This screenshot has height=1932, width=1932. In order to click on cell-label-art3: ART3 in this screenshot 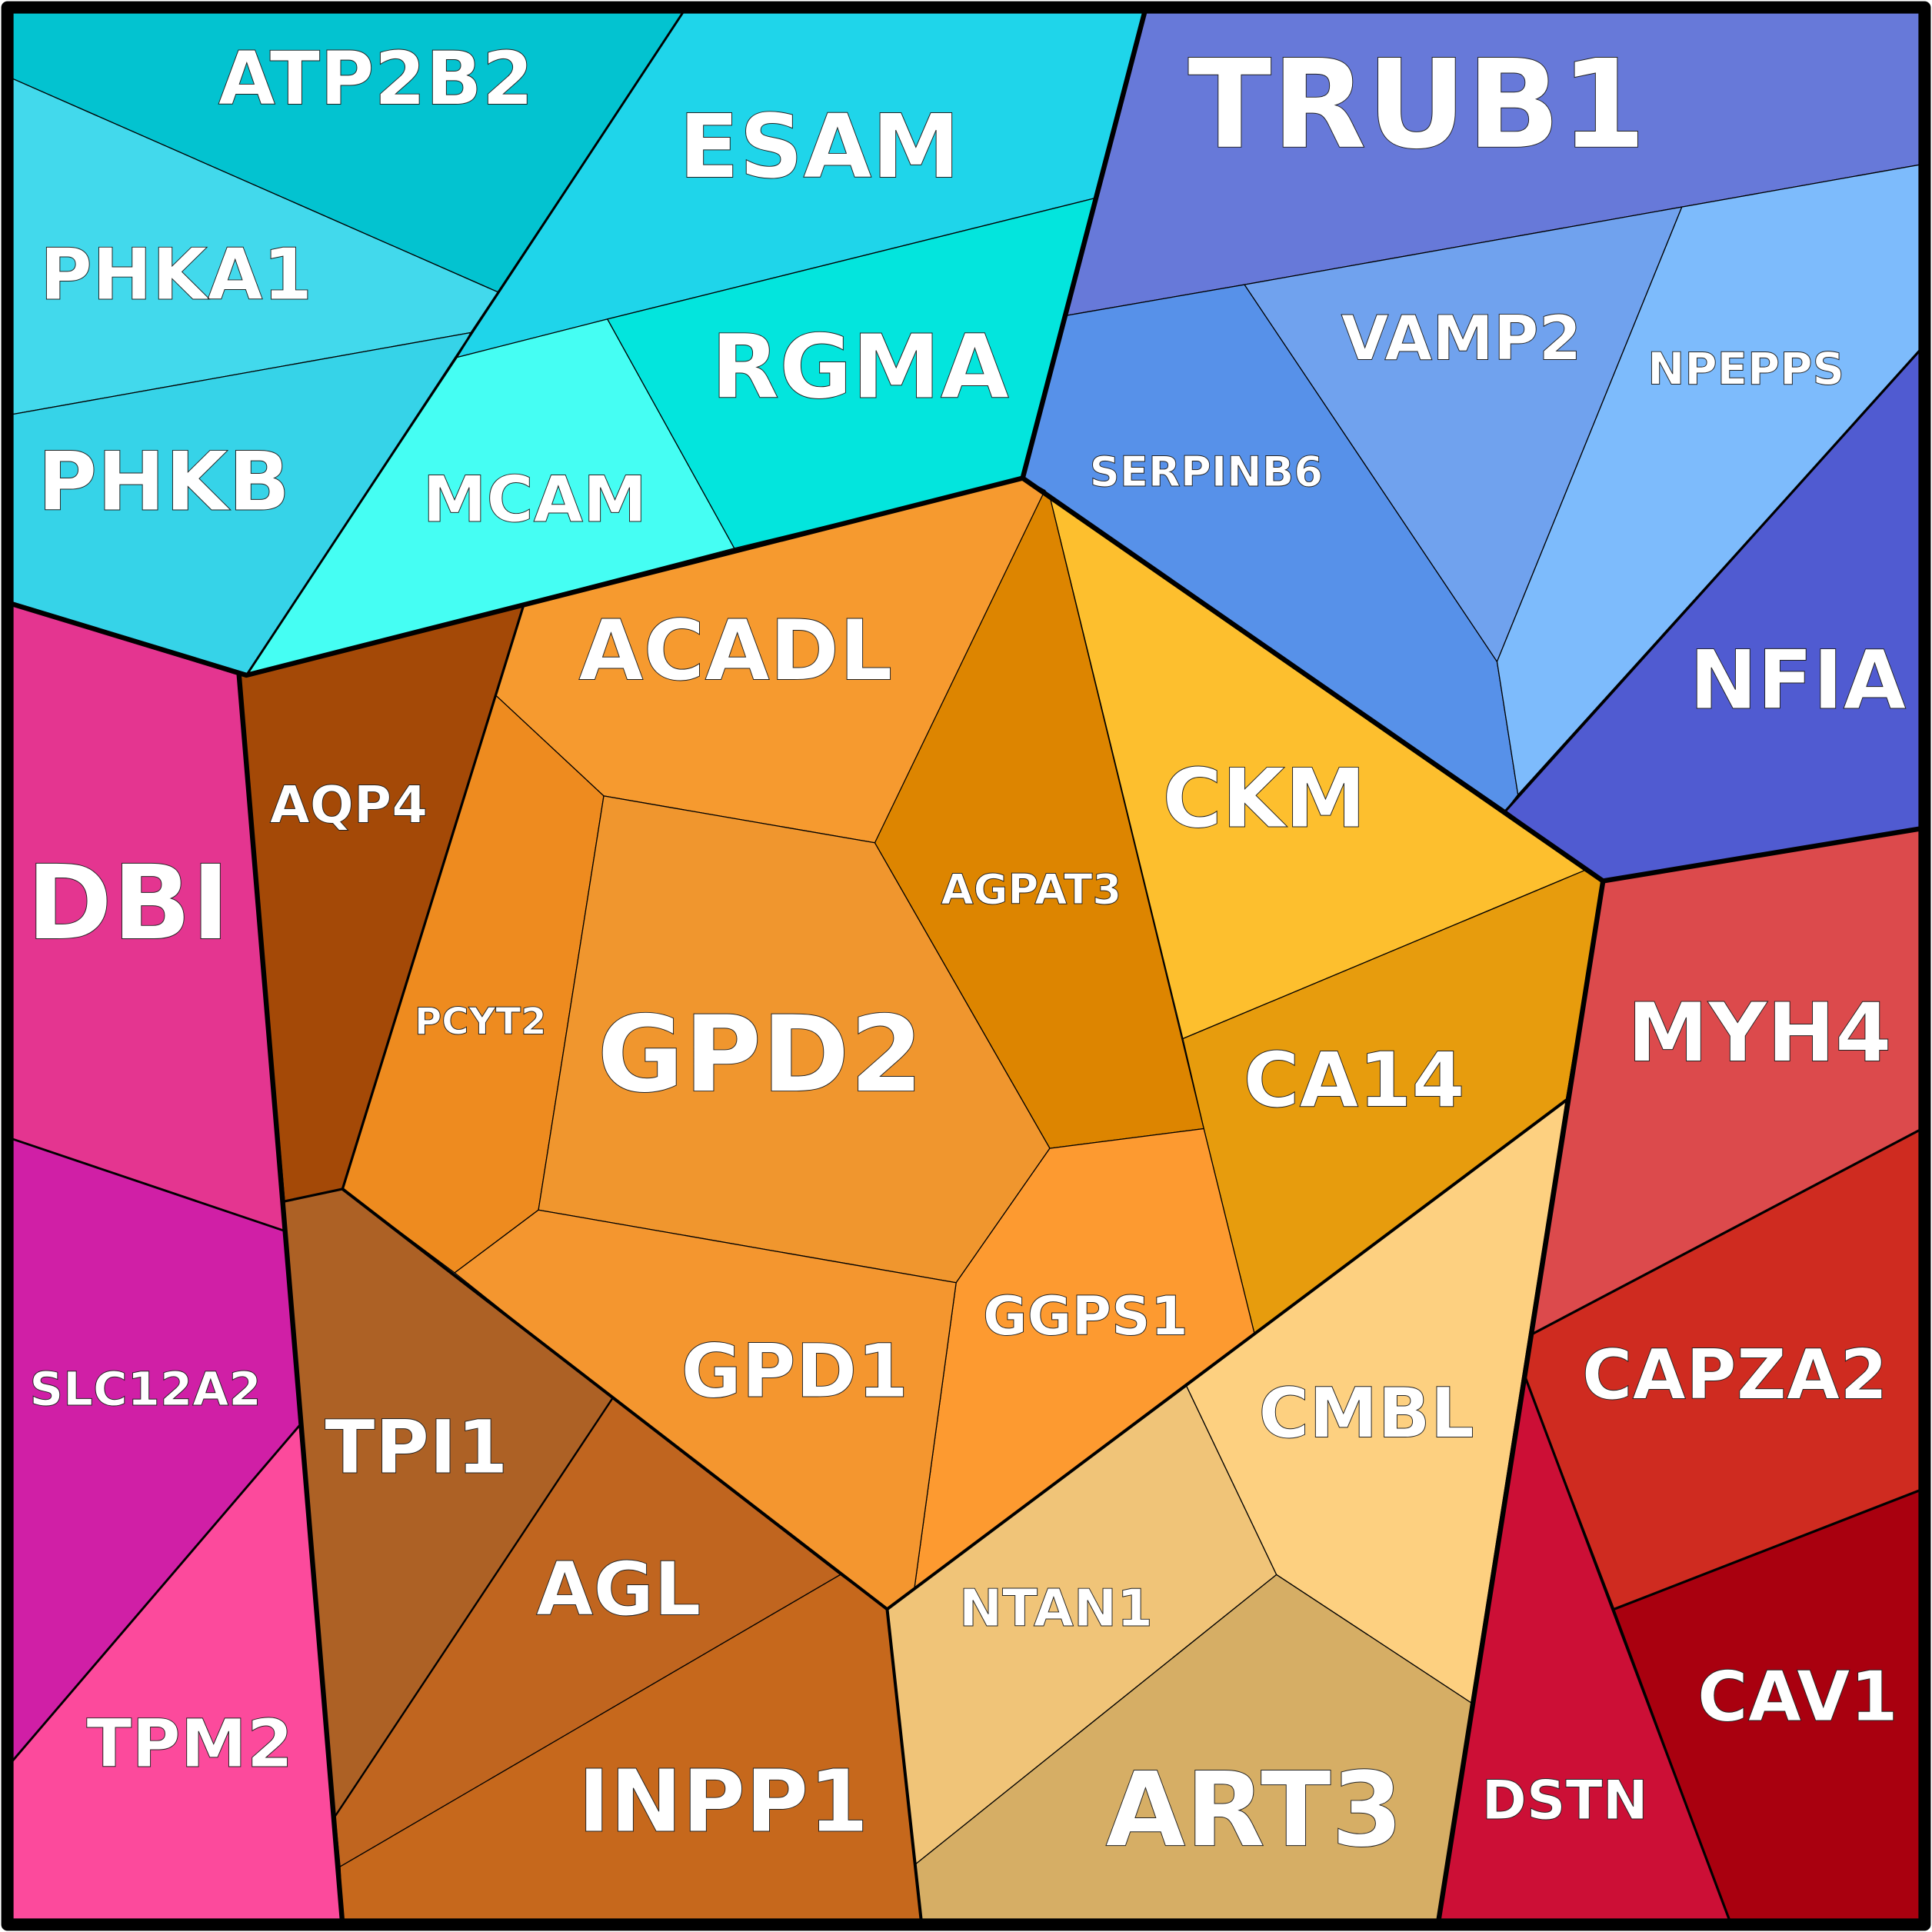, I will do `click(1254, 1810)`.